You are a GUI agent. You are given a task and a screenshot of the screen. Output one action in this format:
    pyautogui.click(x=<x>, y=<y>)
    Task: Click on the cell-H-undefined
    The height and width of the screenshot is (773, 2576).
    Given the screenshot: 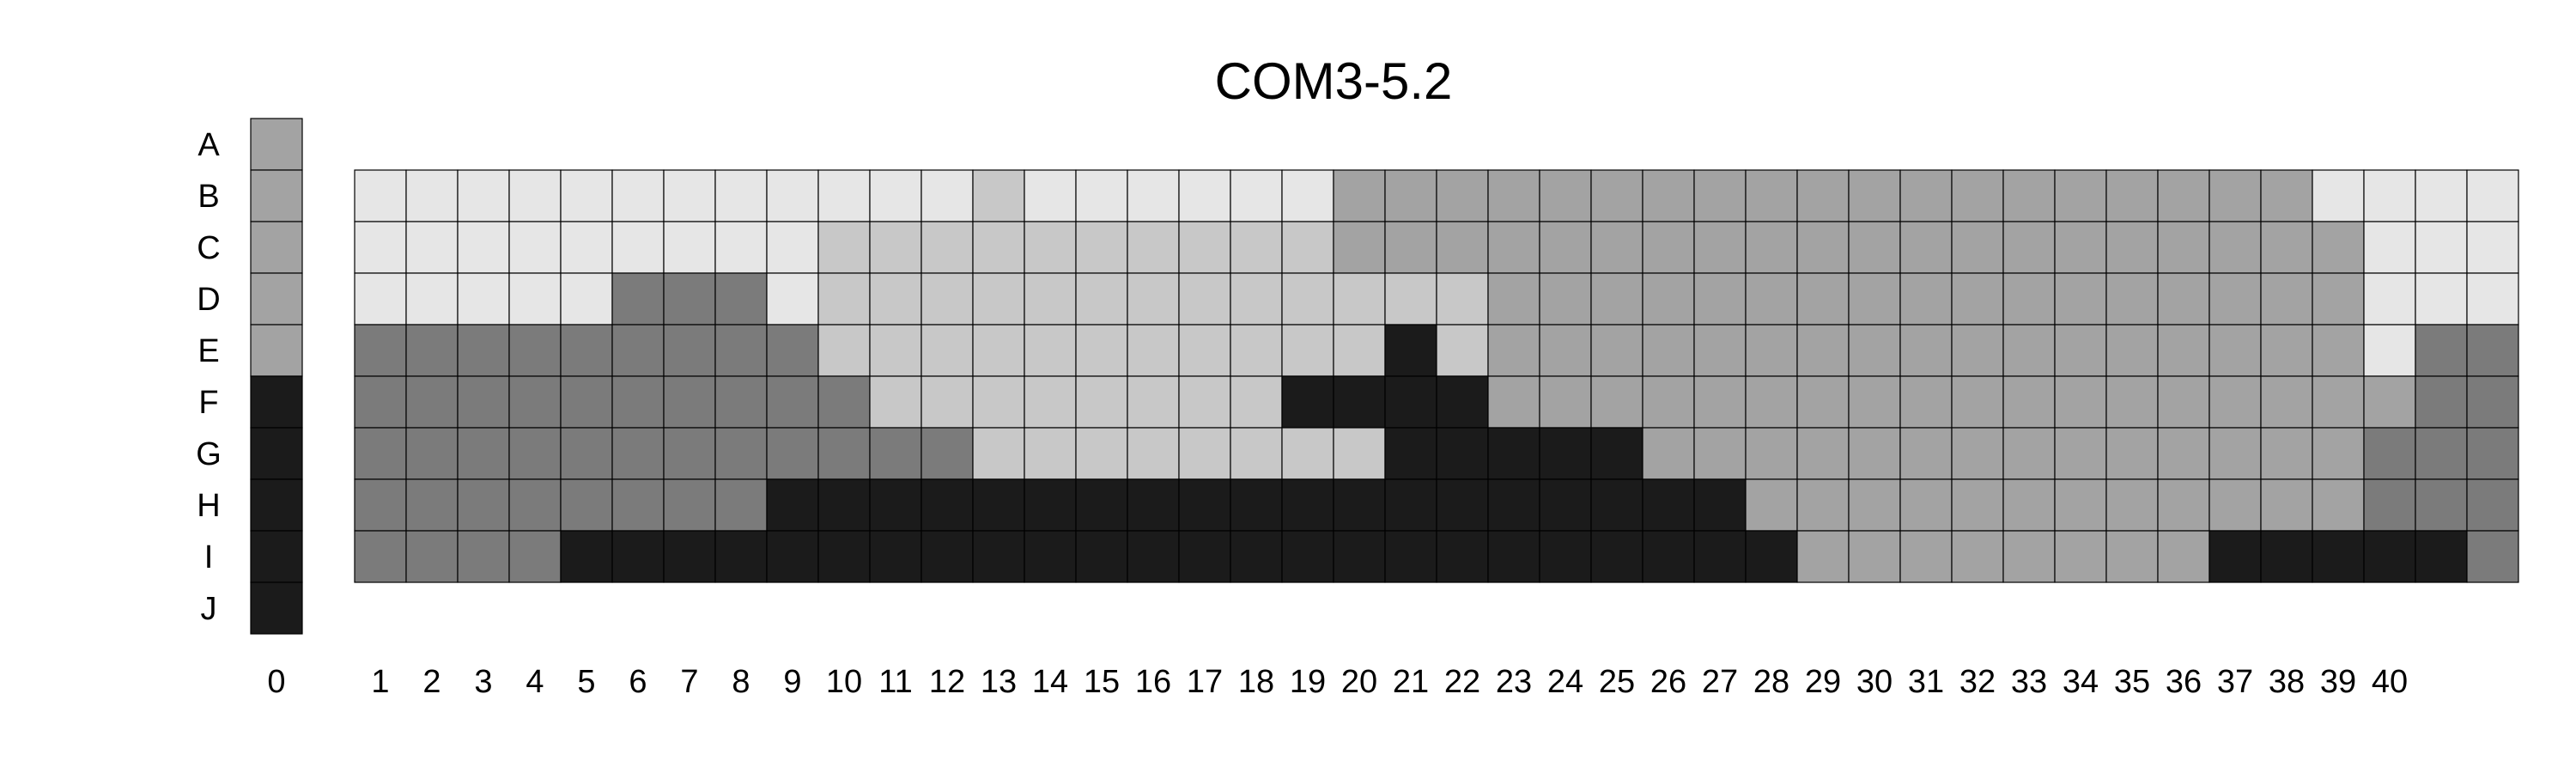 What is the action you would take?
    pyautogui.click(x=2441, y=505)
    